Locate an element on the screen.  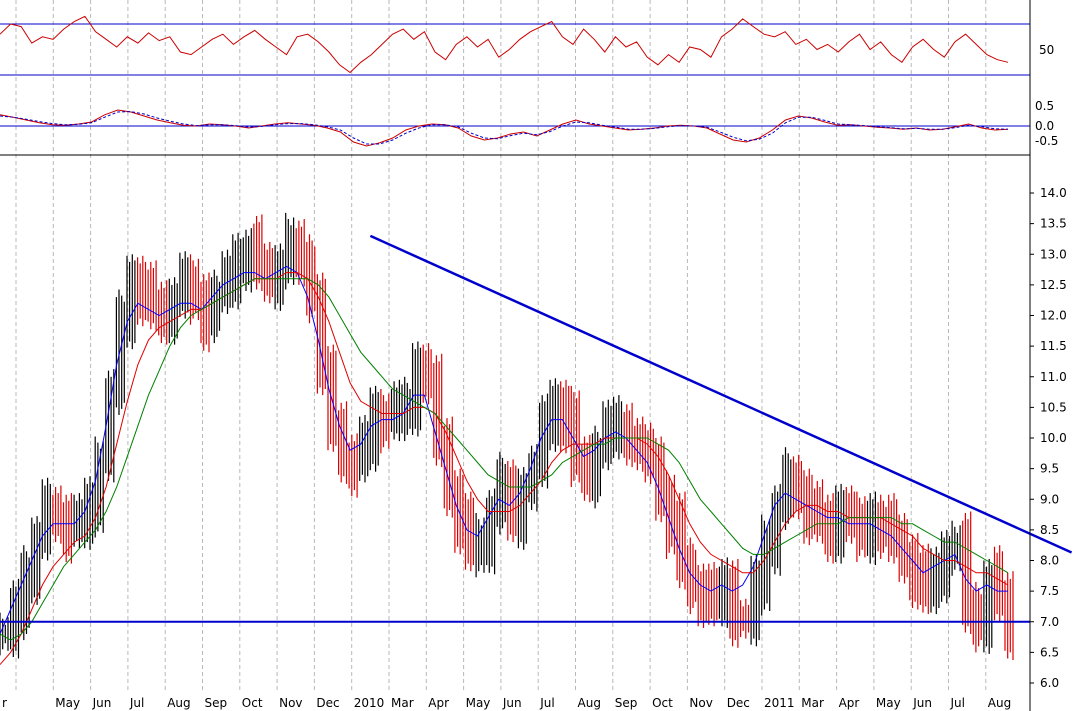
price-tick-label: 9.0 is located at coordinates (1049, 499).